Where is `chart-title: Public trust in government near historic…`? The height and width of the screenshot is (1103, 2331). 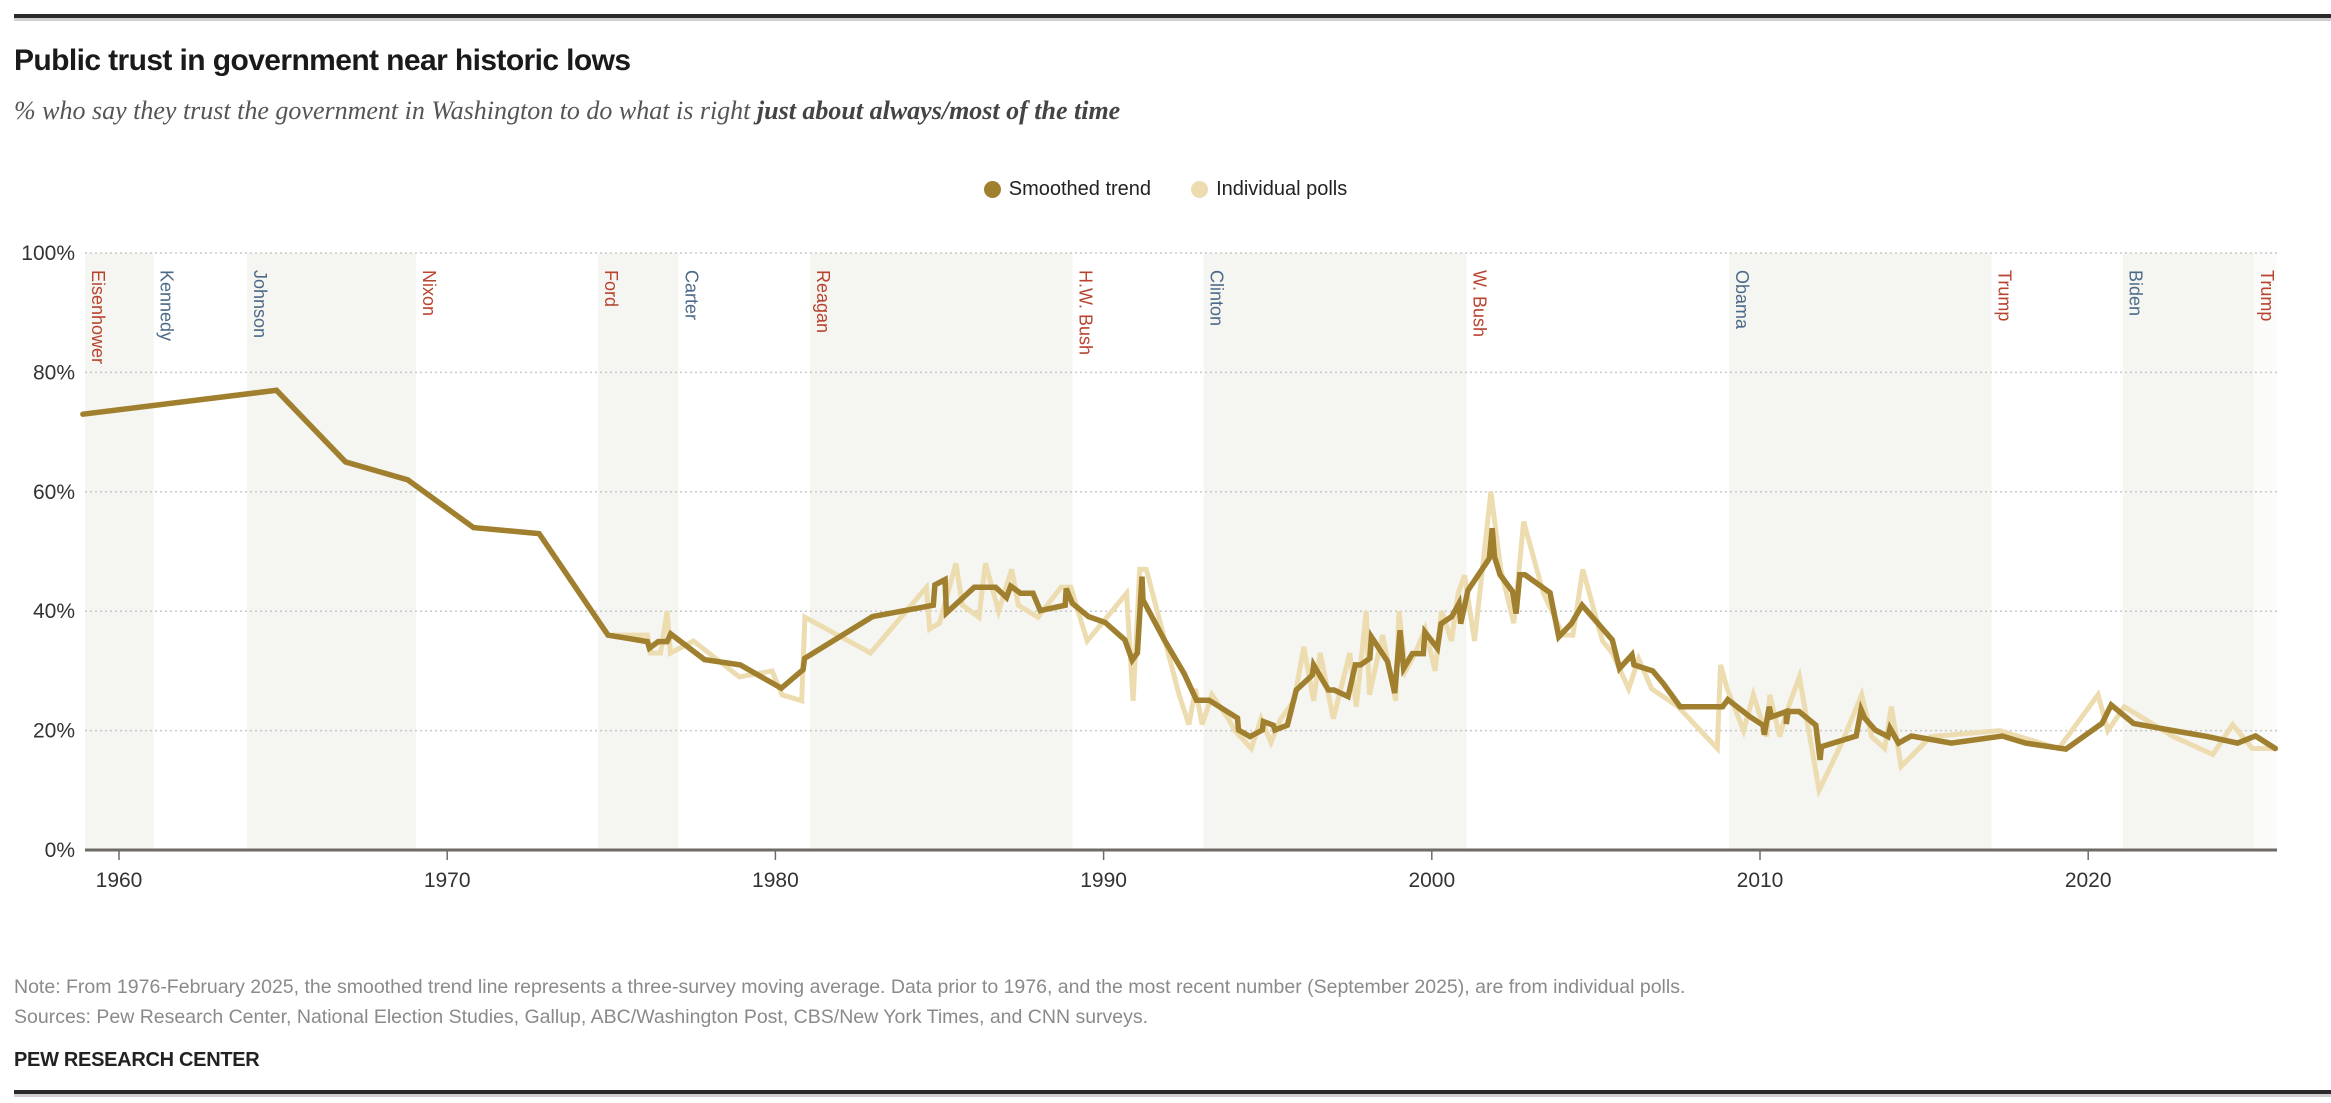
chart-title: Public trust in government near historic… is located at coordinates (322, 60).